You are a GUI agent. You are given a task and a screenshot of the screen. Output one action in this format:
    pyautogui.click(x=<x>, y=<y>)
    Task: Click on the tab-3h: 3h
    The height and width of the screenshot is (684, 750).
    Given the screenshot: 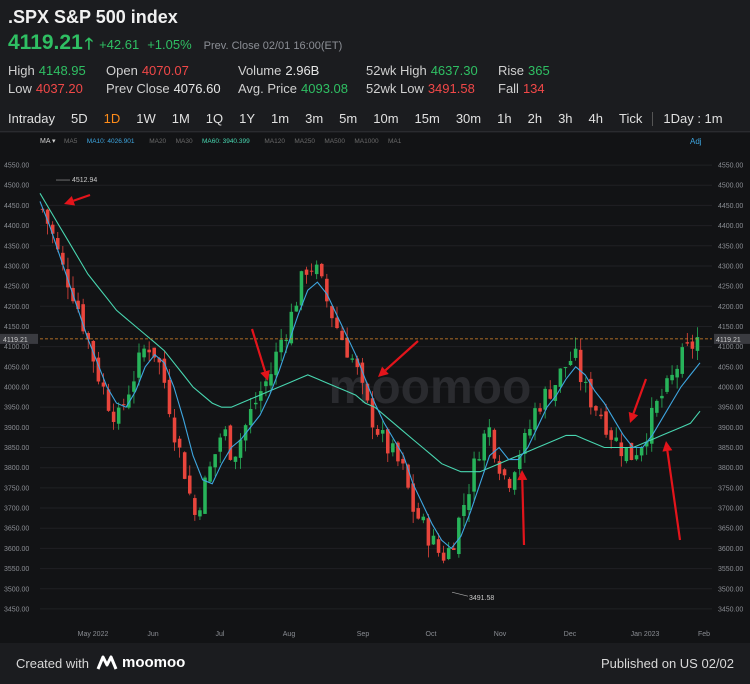 What is the action you would take?
    pyautogui.click(x=565, y=118)
    